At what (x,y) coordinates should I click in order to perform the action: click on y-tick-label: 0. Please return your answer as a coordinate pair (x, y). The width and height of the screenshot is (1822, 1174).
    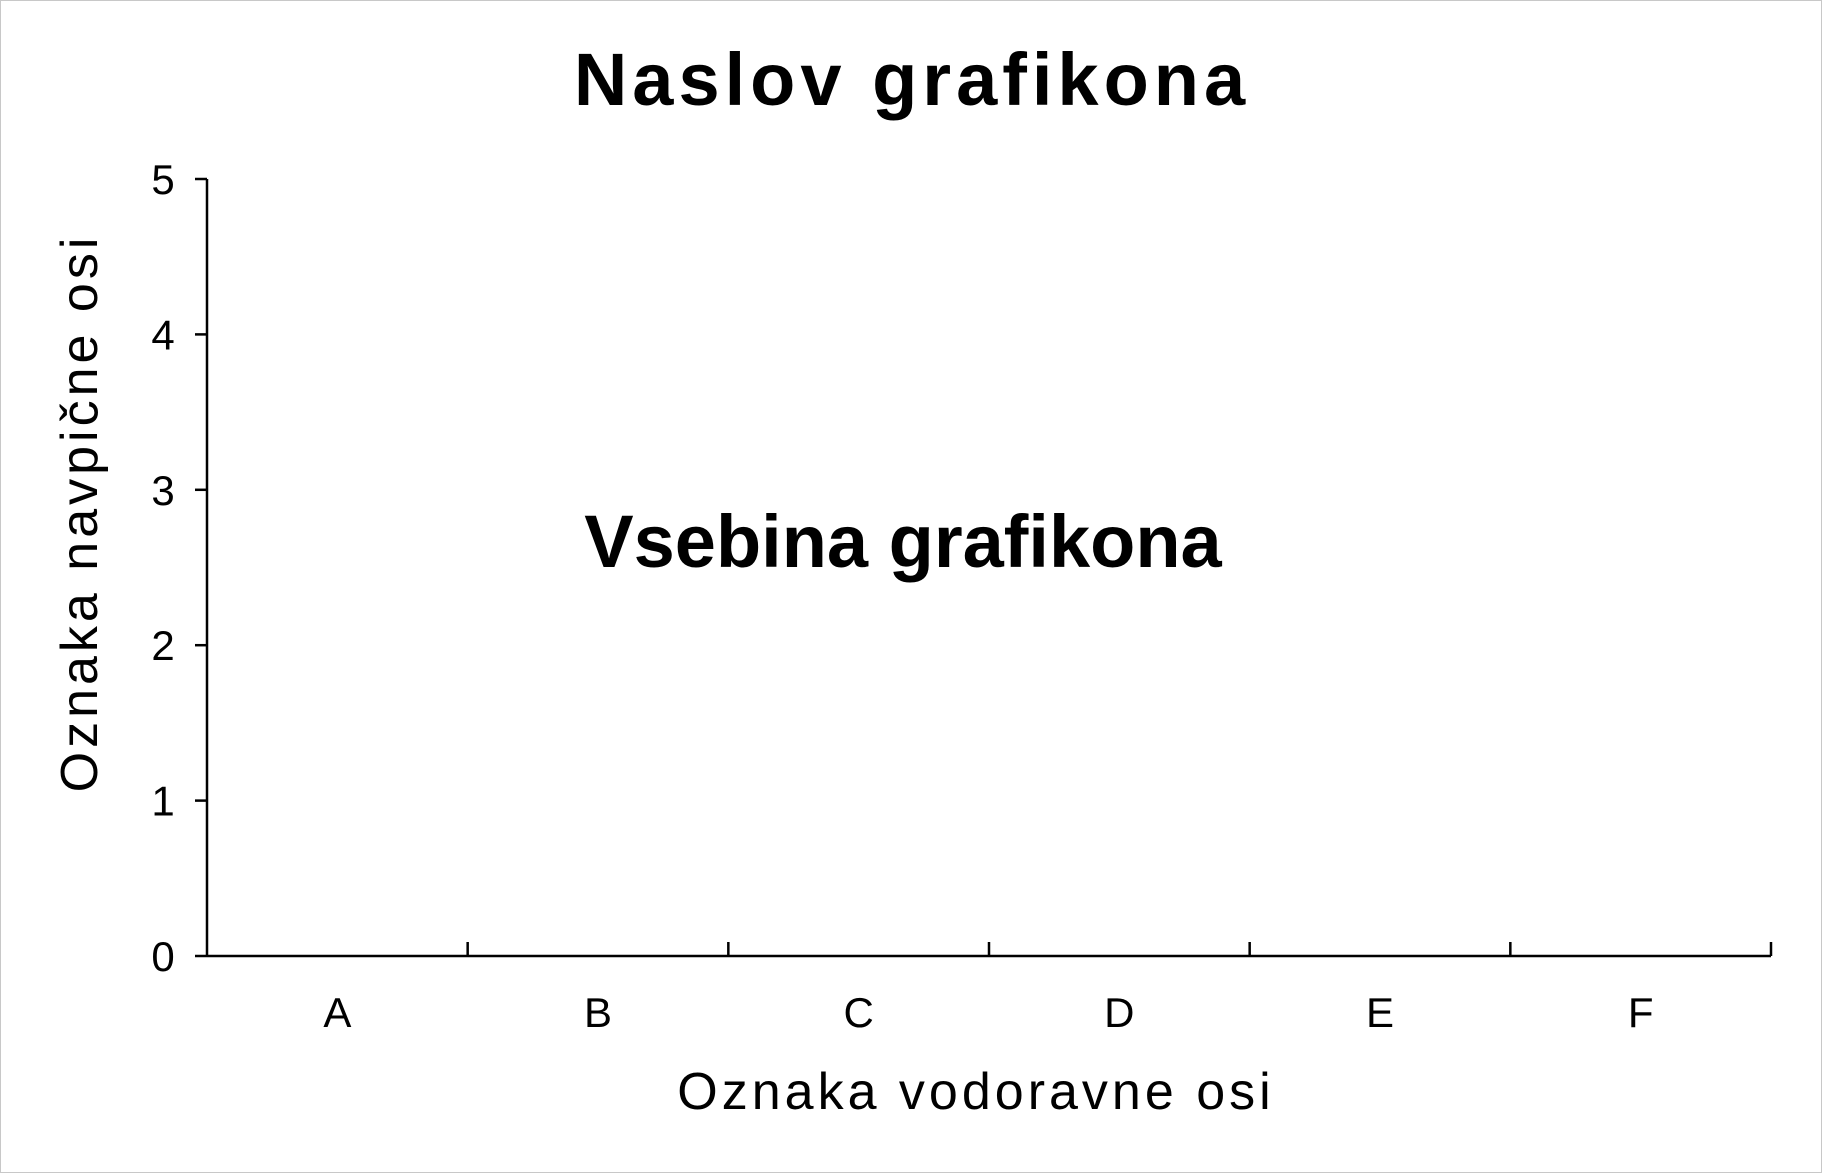
    Looking at the image, I should click on (162, 956).